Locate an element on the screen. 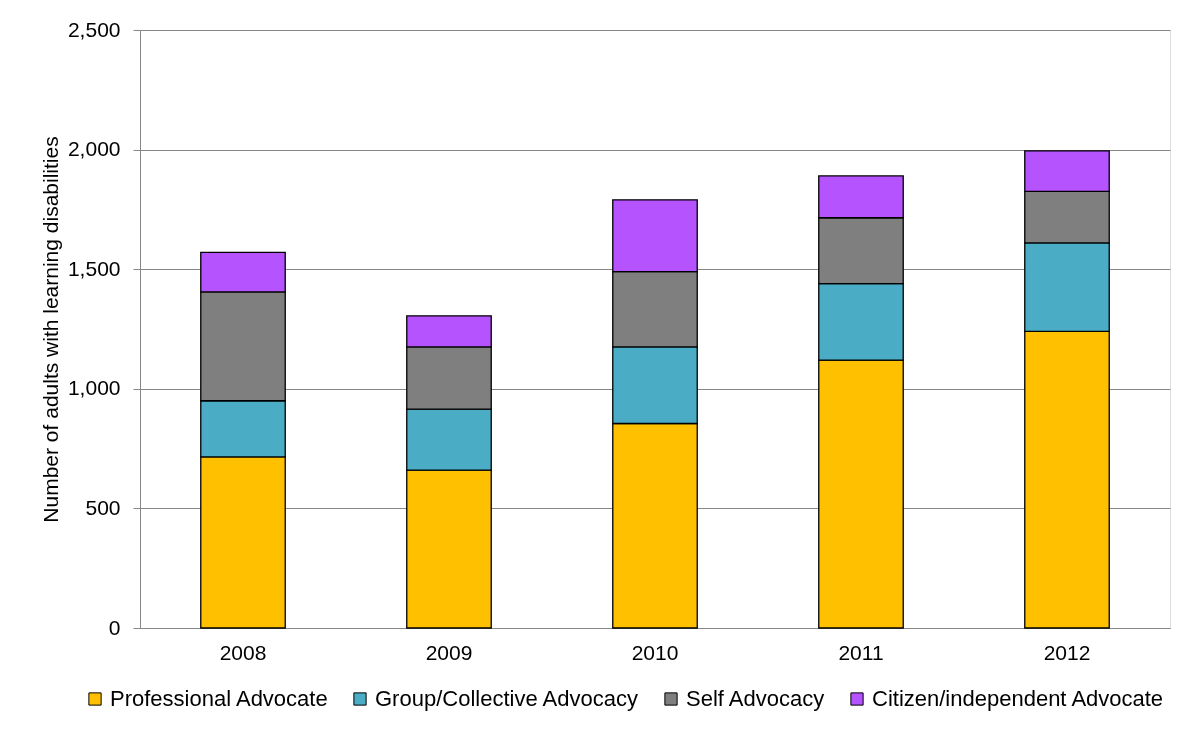 The height and width of the screenshot is (729, 1203). x-tick-label: 2008 is located at coordinates (243, 652).